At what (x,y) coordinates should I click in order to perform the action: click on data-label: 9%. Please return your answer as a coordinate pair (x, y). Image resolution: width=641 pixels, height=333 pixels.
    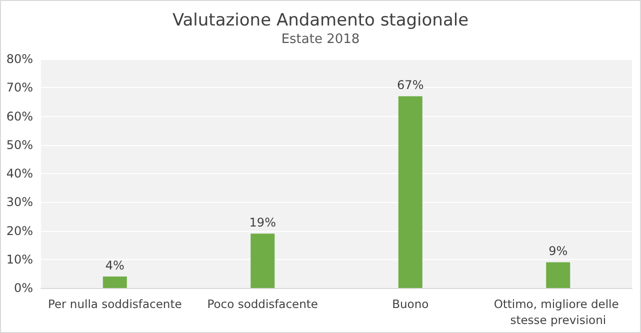
    Looking at the image, I should click on (558, 251).